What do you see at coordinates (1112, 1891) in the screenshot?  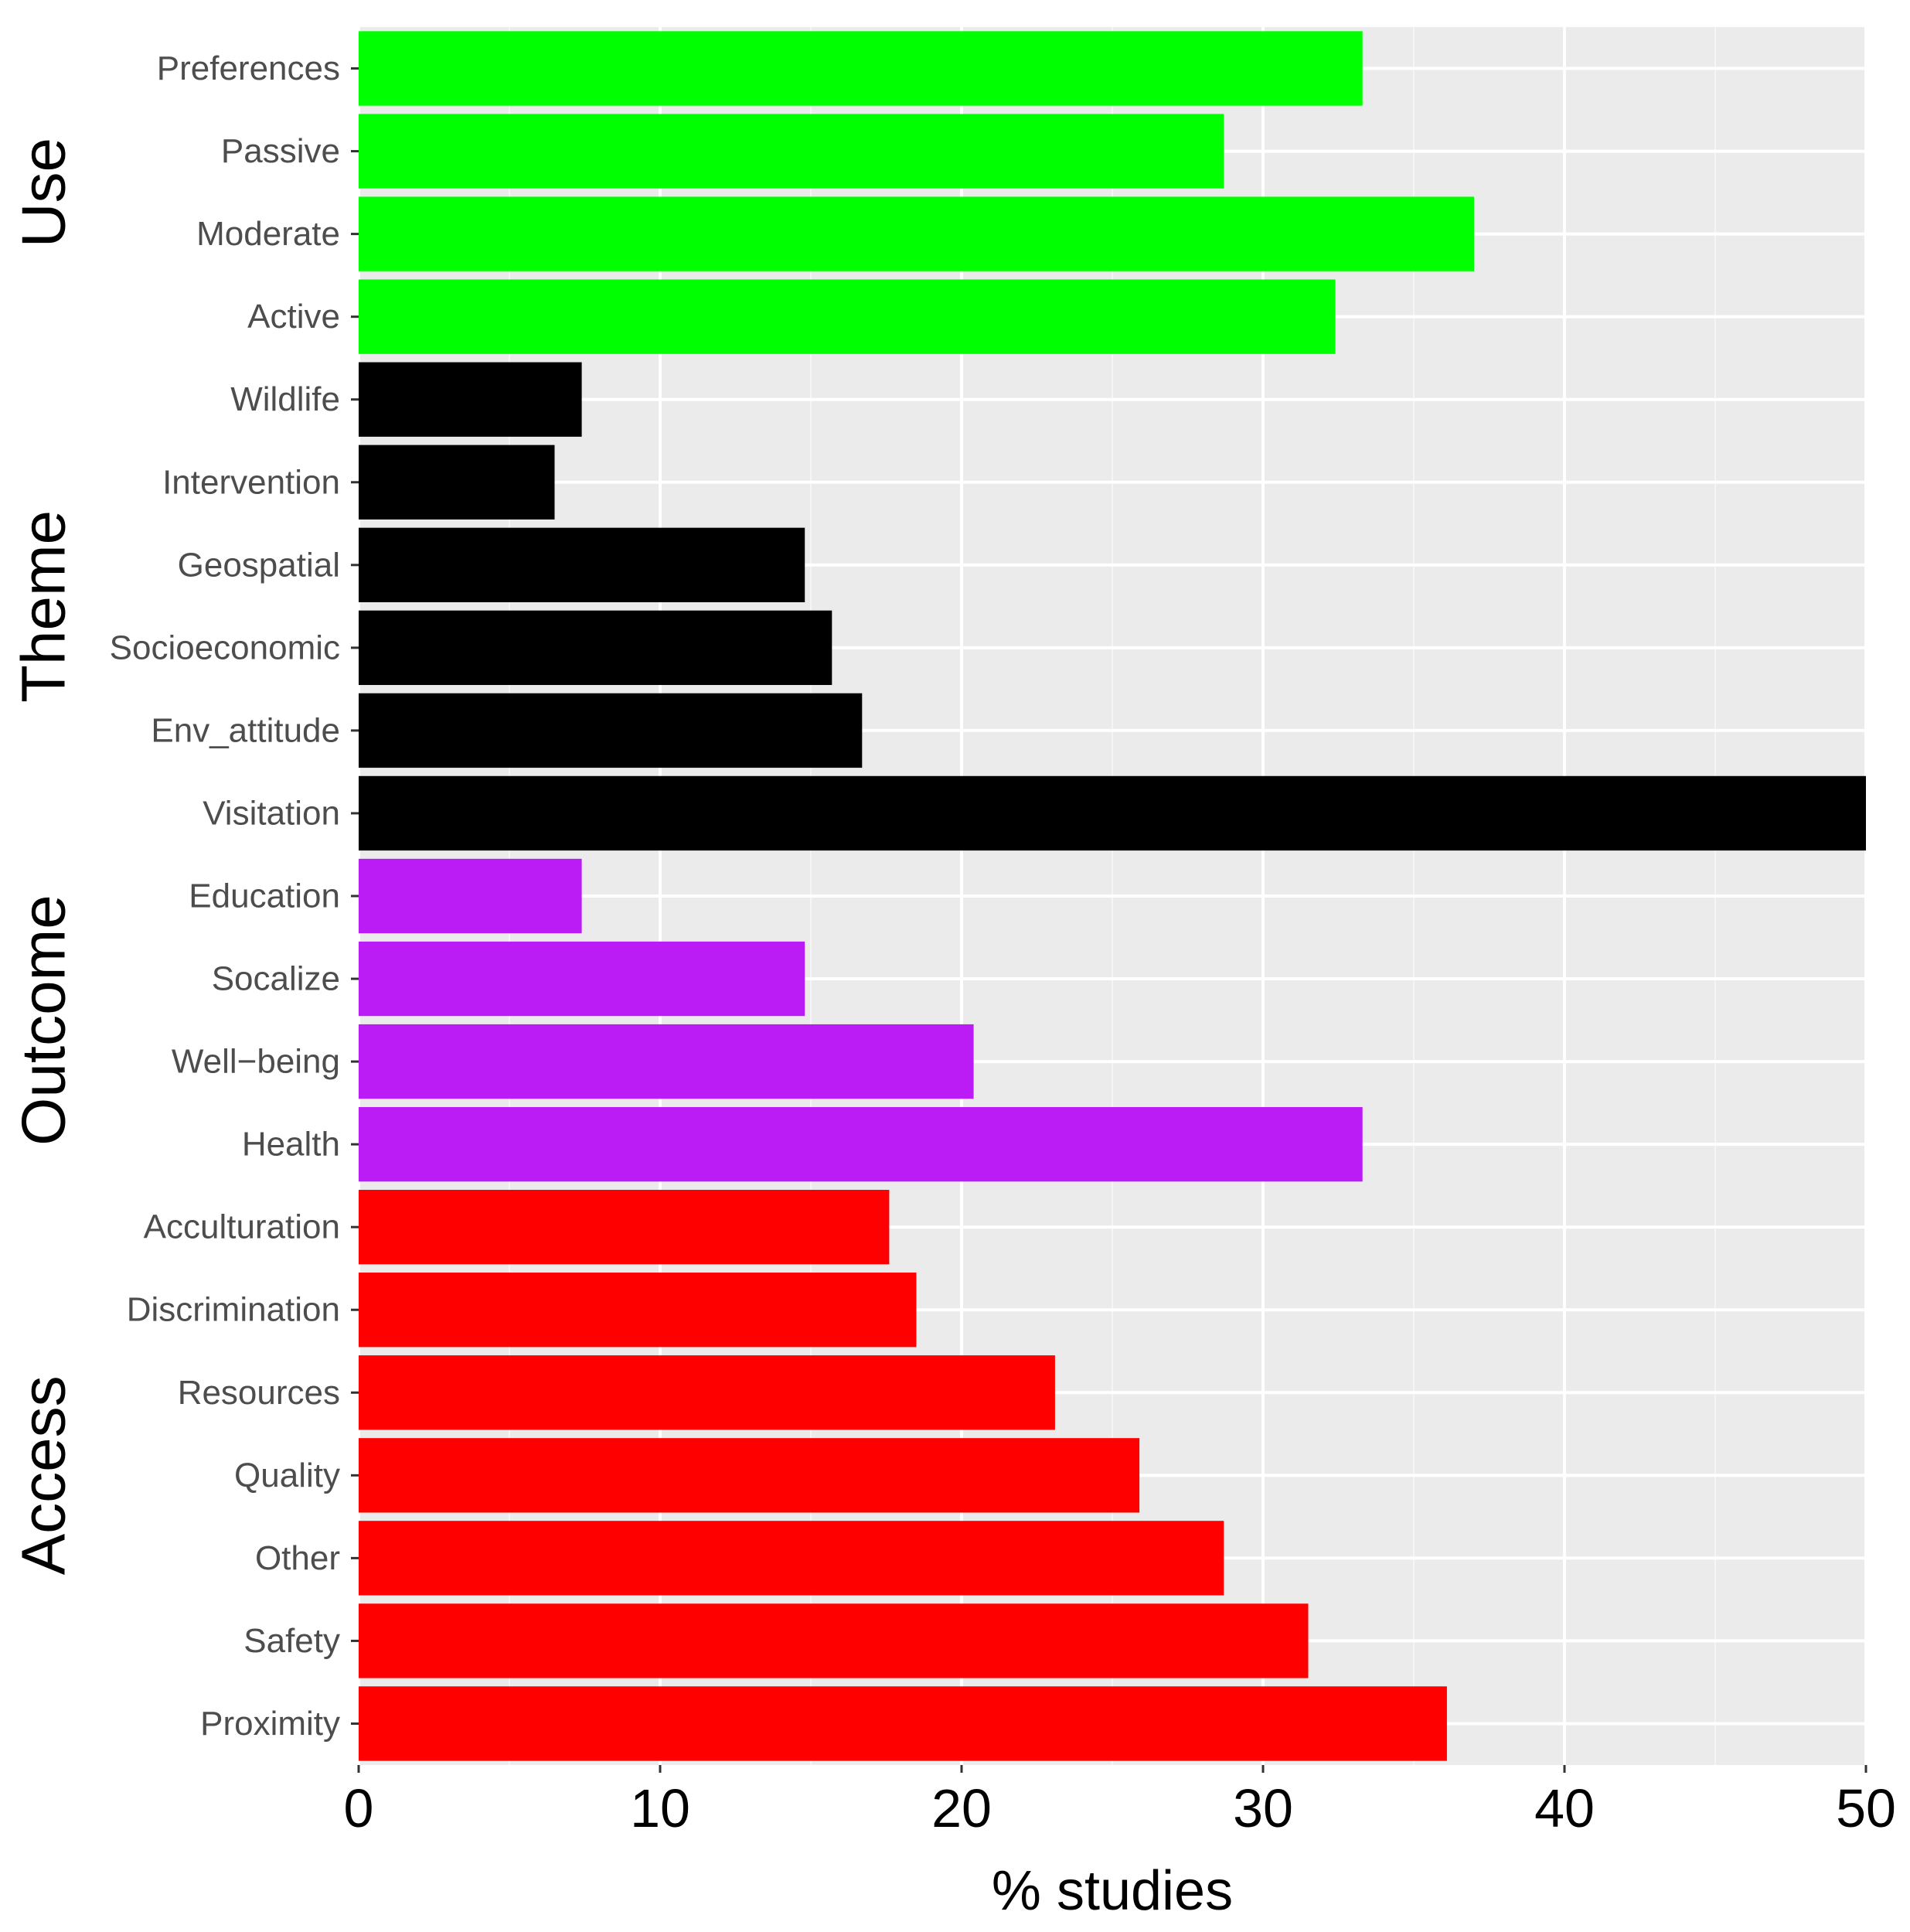 I see `x-axis-title: % studies` at bounding box center [1112, 1891].